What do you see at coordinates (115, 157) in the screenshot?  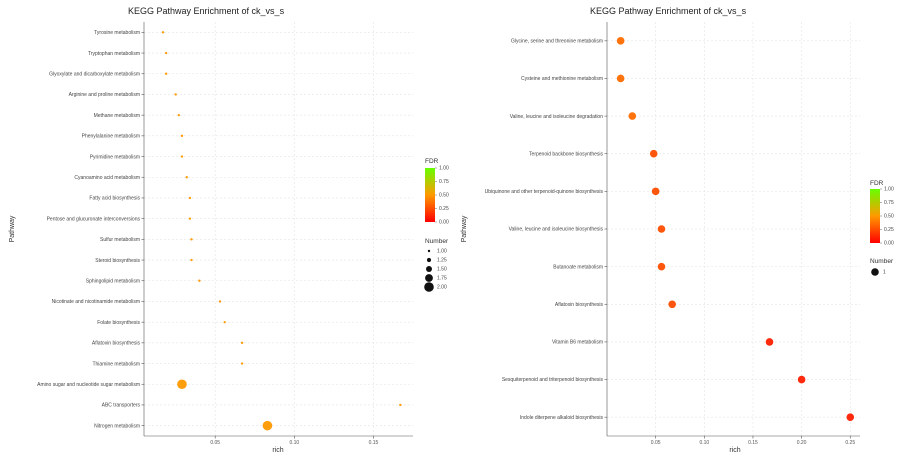 I see `category-label: Pyrimidine metabolism` at bounding box center [115, 157].